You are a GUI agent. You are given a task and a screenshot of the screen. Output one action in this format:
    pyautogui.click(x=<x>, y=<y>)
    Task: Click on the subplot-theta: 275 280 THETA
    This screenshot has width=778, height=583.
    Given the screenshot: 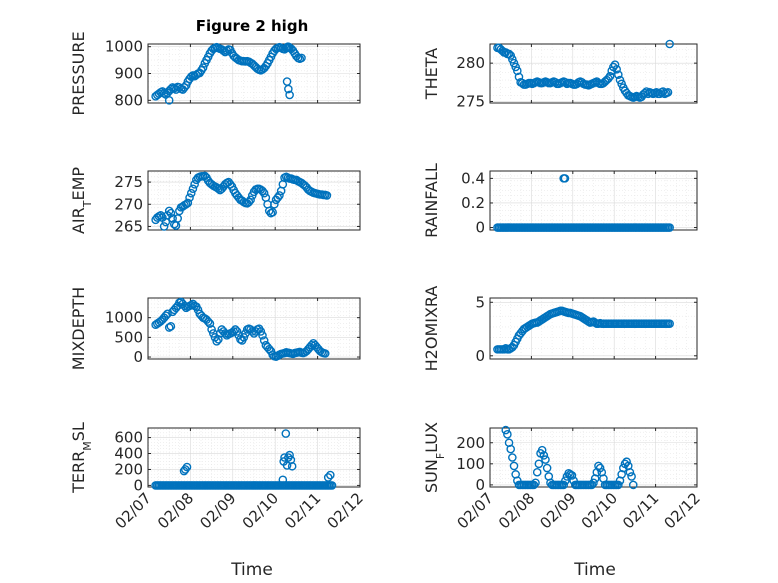 What is the action you would take?
    pyautogui.click(x=560, y=74)
    